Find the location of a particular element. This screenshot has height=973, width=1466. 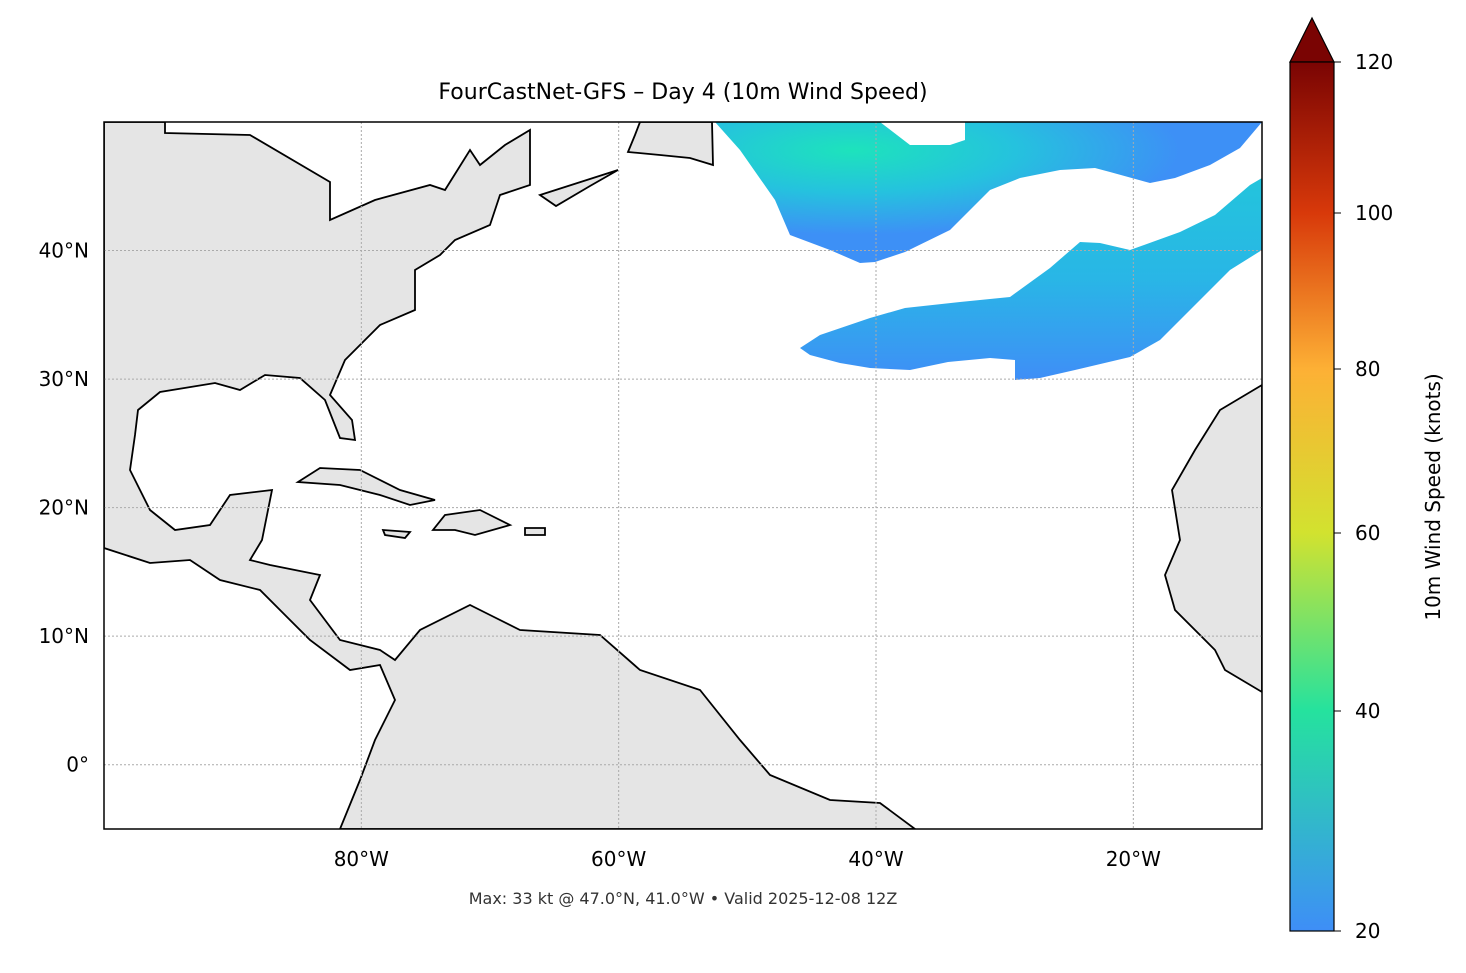

y-tick-label: 10°N is located at coordinates (64, 636).